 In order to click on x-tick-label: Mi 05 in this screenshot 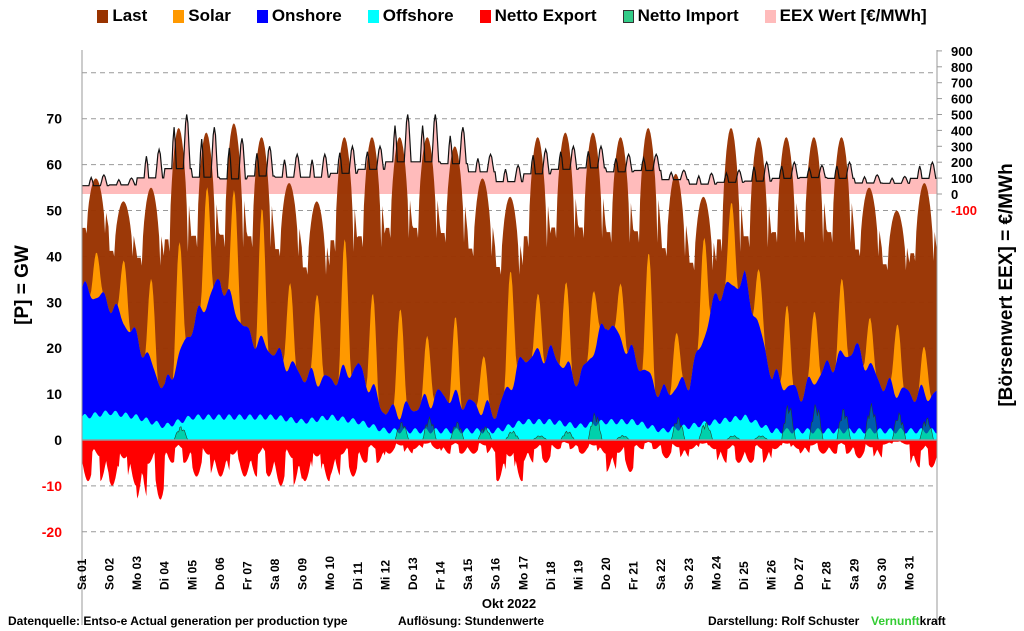, I will do `click(192, 575)`.